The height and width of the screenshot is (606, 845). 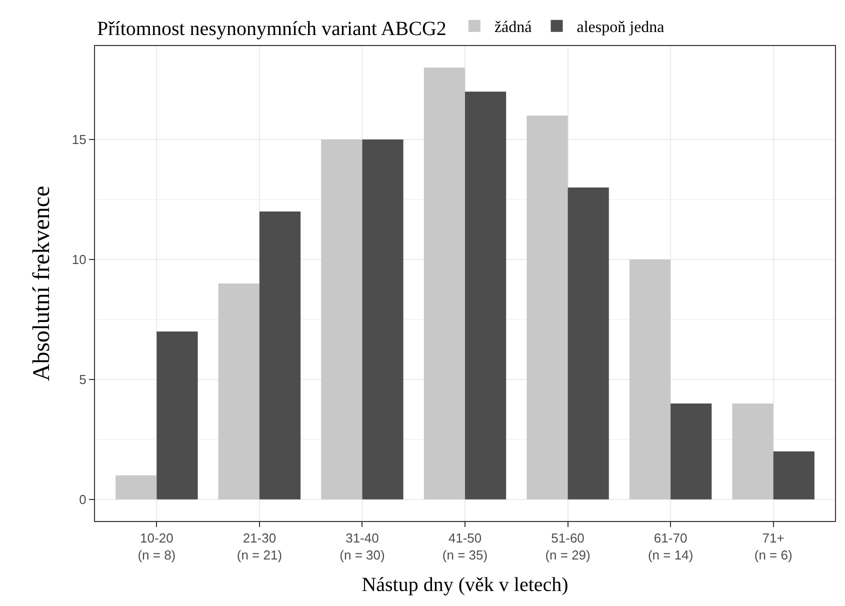 What do you see at coordinates (79, 260) in the screenshot?
I see `y-tick-label: 10` at bounding box center [79, 260].